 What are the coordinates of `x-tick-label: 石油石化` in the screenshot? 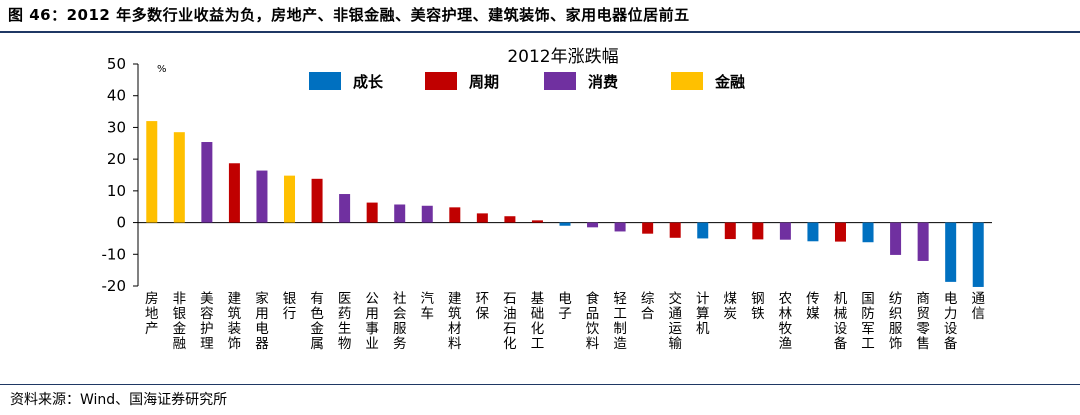 It's located at (510, 321).